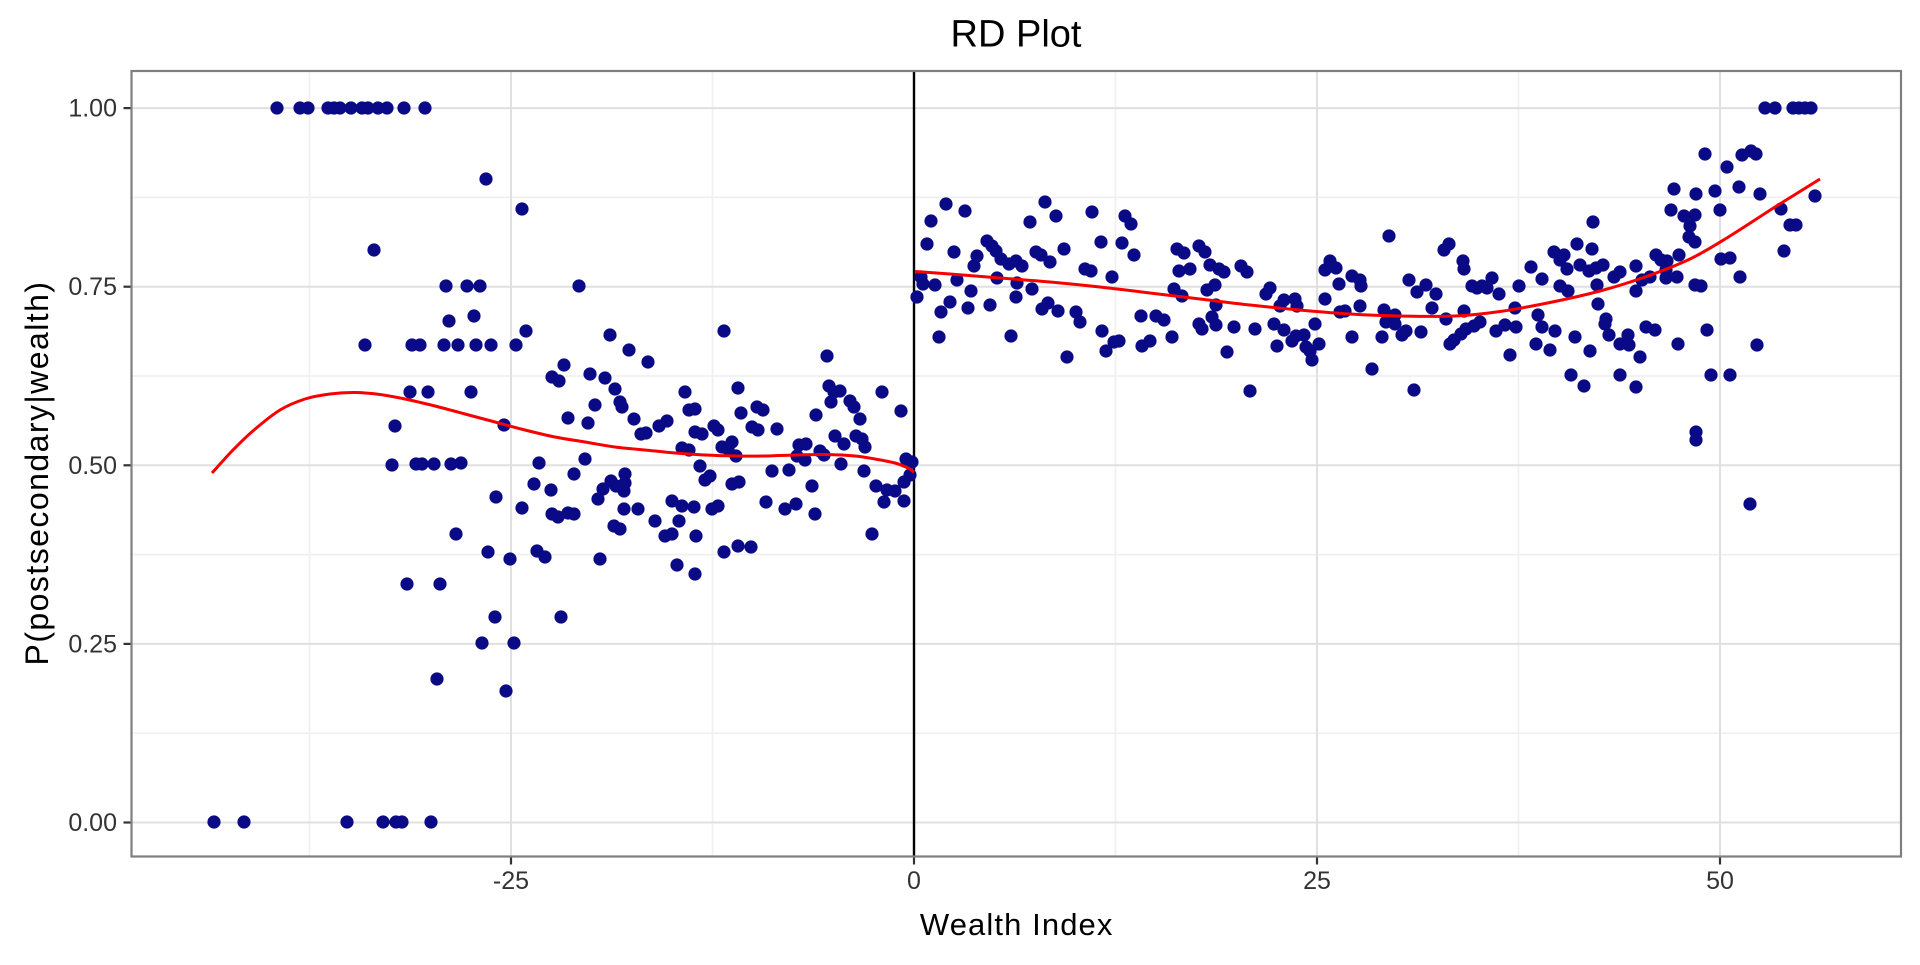 The image size is (1920, 965). What do you see at coordinates (92, 644) in the screenshot?
I see `svg-text: 0.25` at bounding box center [92, 644].